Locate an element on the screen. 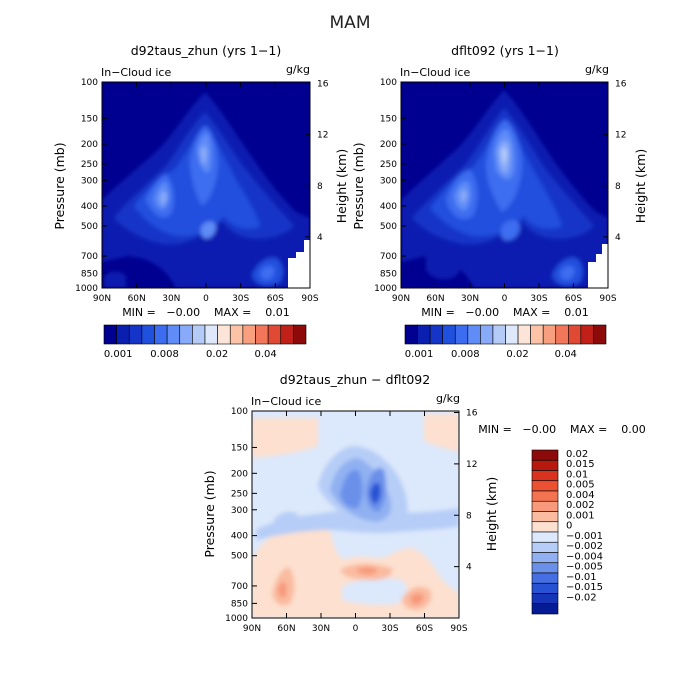 This screenshot has height=700, width=700. colorbar-label: 0.02 is located at coordinates (577, 454).